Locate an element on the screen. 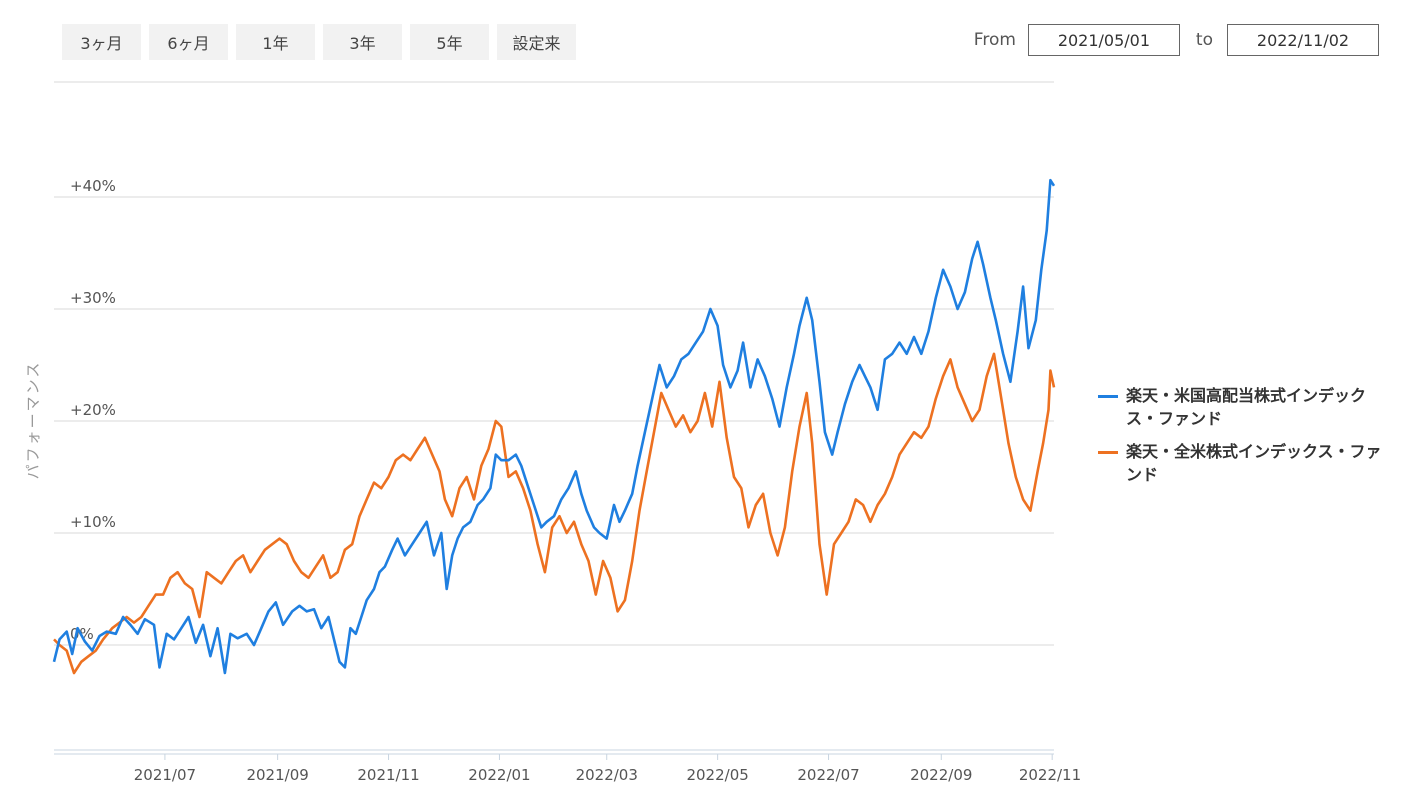  legend-label-high-dividend: 楽天・米国高配当株式インデックス・ファンド is located at coordinates (1246, 407).